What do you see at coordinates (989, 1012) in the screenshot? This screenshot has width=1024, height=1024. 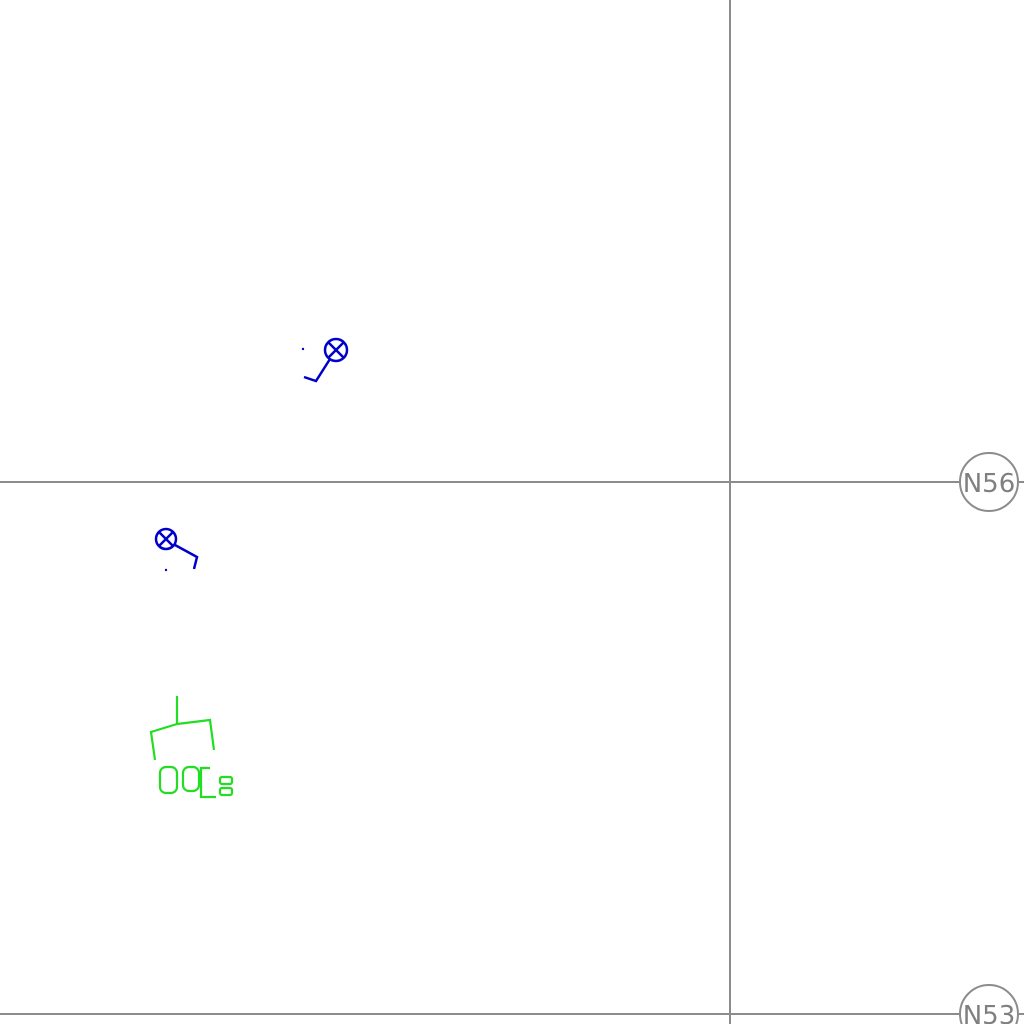 I see `grid-bubble-label: N53` at bounding box center [989, 1012].